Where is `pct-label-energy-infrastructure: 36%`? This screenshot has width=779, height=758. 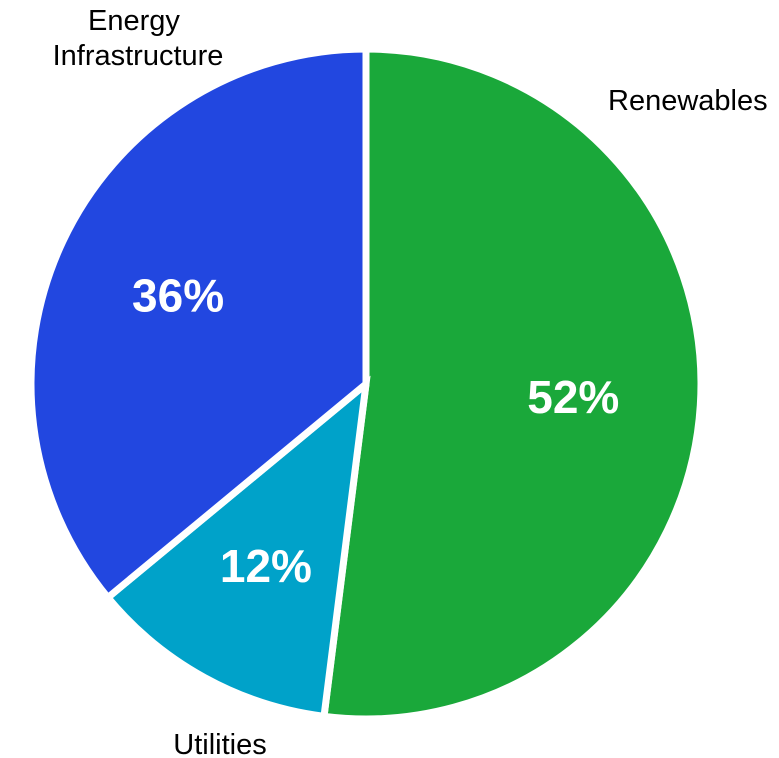
pct-label-energy-infrastructure: 36% is located at coordinates (178, 296).